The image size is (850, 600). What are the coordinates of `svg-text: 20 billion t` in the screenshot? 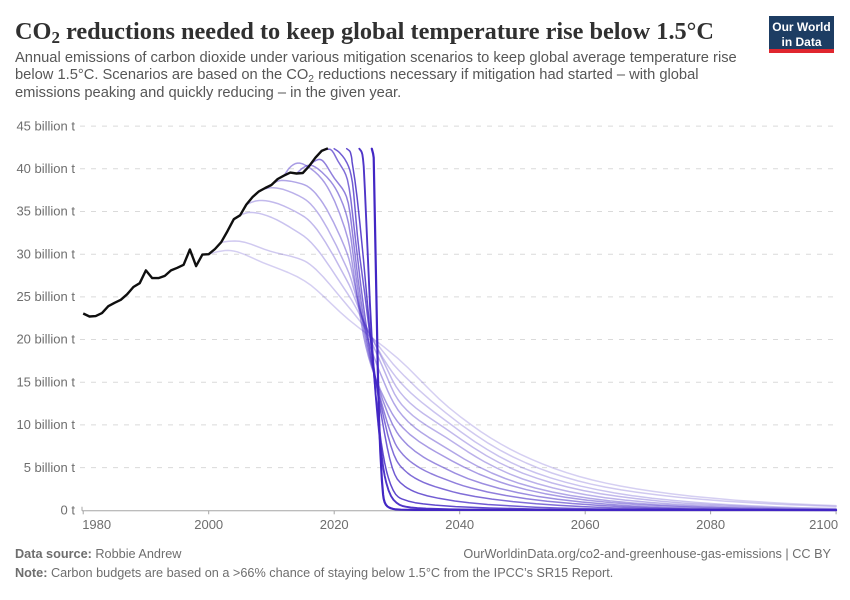 It's located at (45, 339).